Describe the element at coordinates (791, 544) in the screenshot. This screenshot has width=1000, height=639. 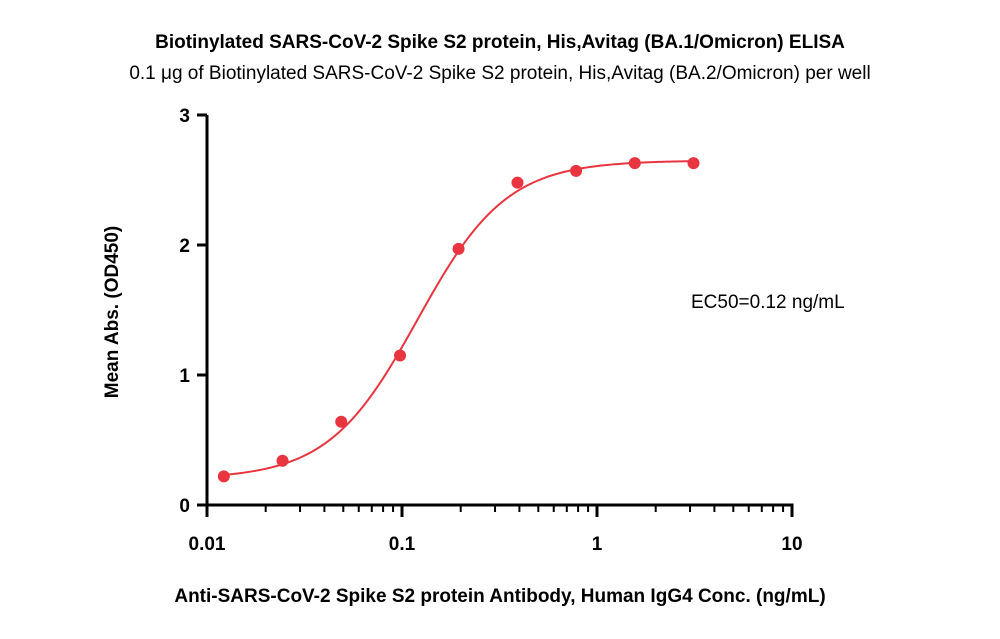
I see `x-tick-label: 10` at that location.